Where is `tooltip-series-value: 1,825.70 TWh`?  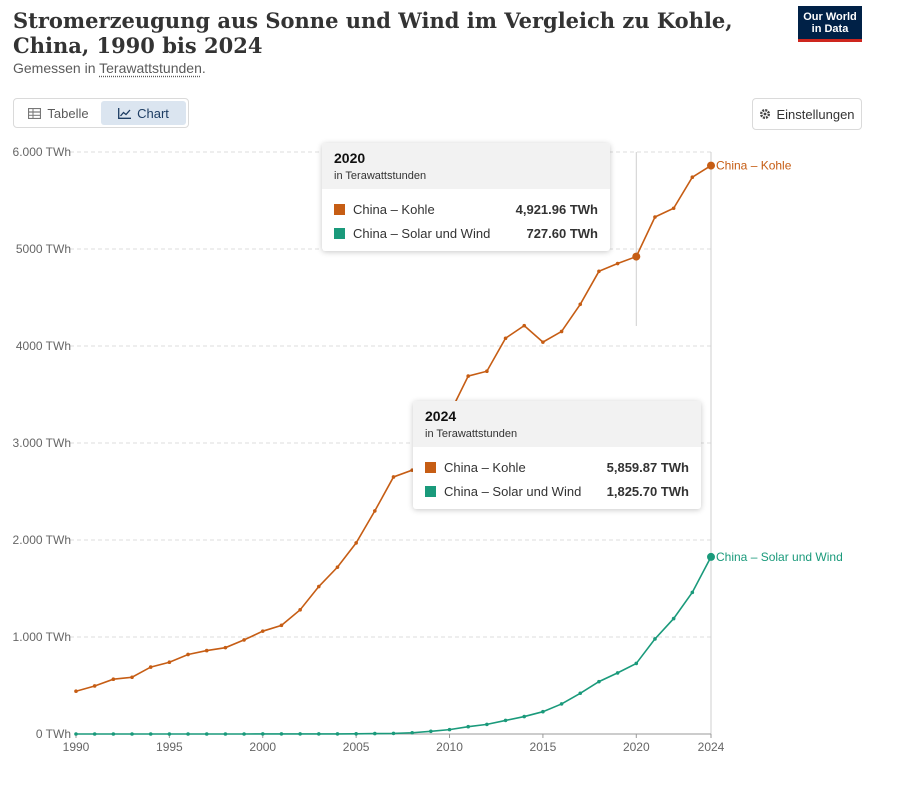 tooltip-series-value: 1,825.70 TWh is located at coordinates (647, 491).